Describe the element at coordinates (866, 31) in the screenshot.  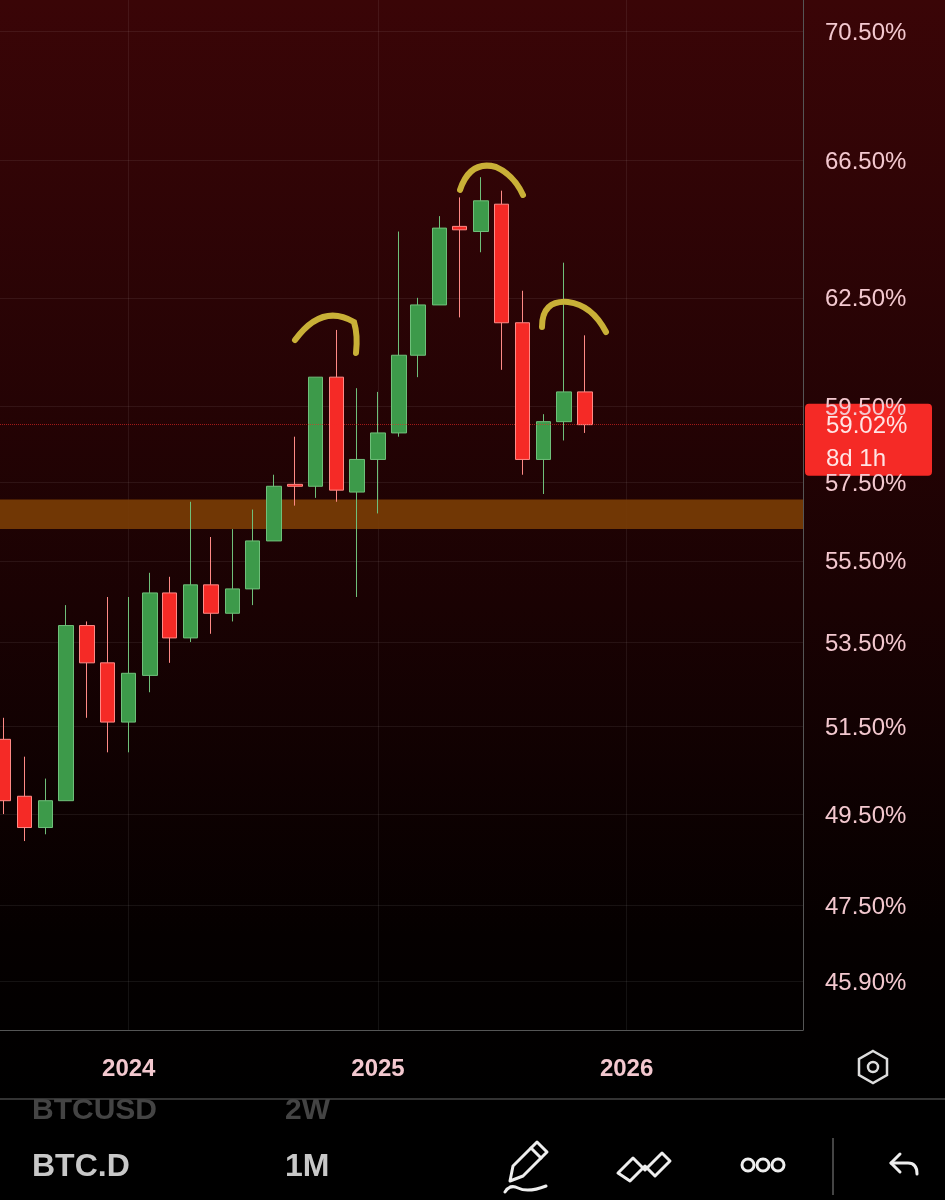
I see `y-tick-label: 70.50%` at that location.